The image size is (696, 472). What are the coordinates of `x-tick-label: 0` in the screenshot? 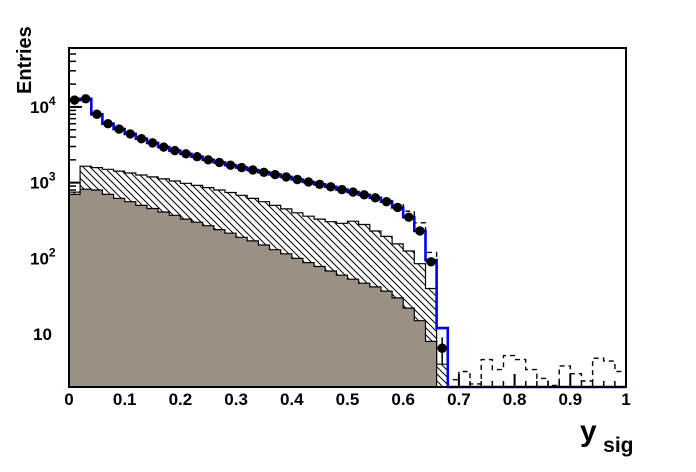 It's located at (68, 399).